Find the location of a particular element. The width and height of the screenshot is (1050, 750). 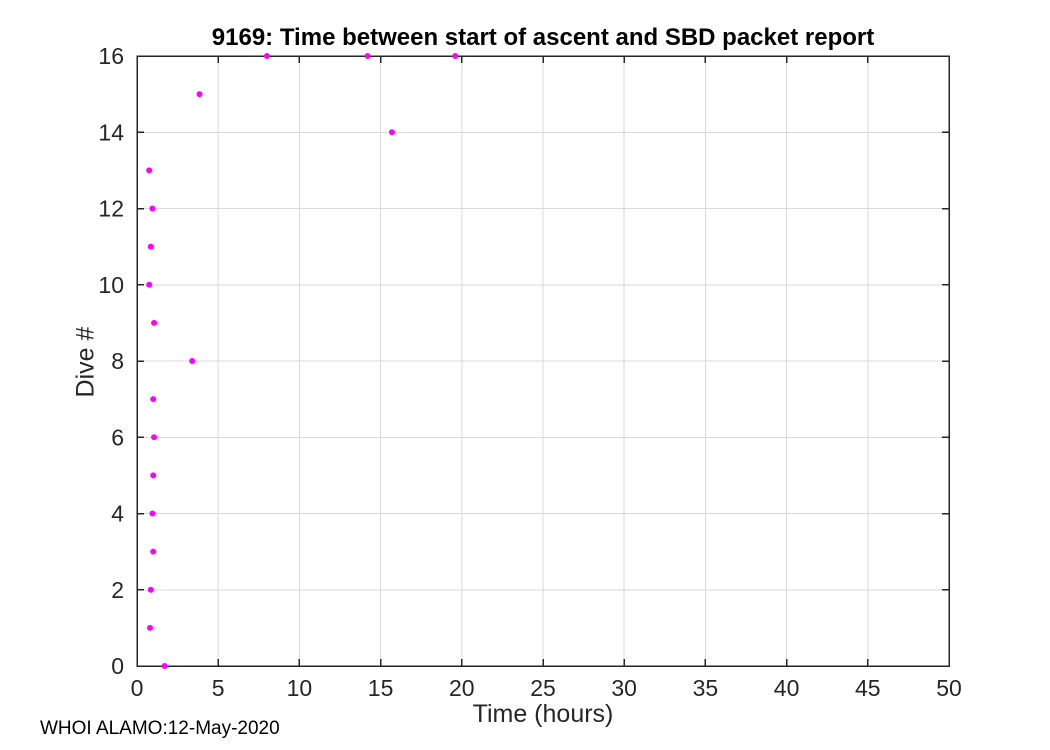

x-tick-label: 20 is located at coordinates (462, 688).